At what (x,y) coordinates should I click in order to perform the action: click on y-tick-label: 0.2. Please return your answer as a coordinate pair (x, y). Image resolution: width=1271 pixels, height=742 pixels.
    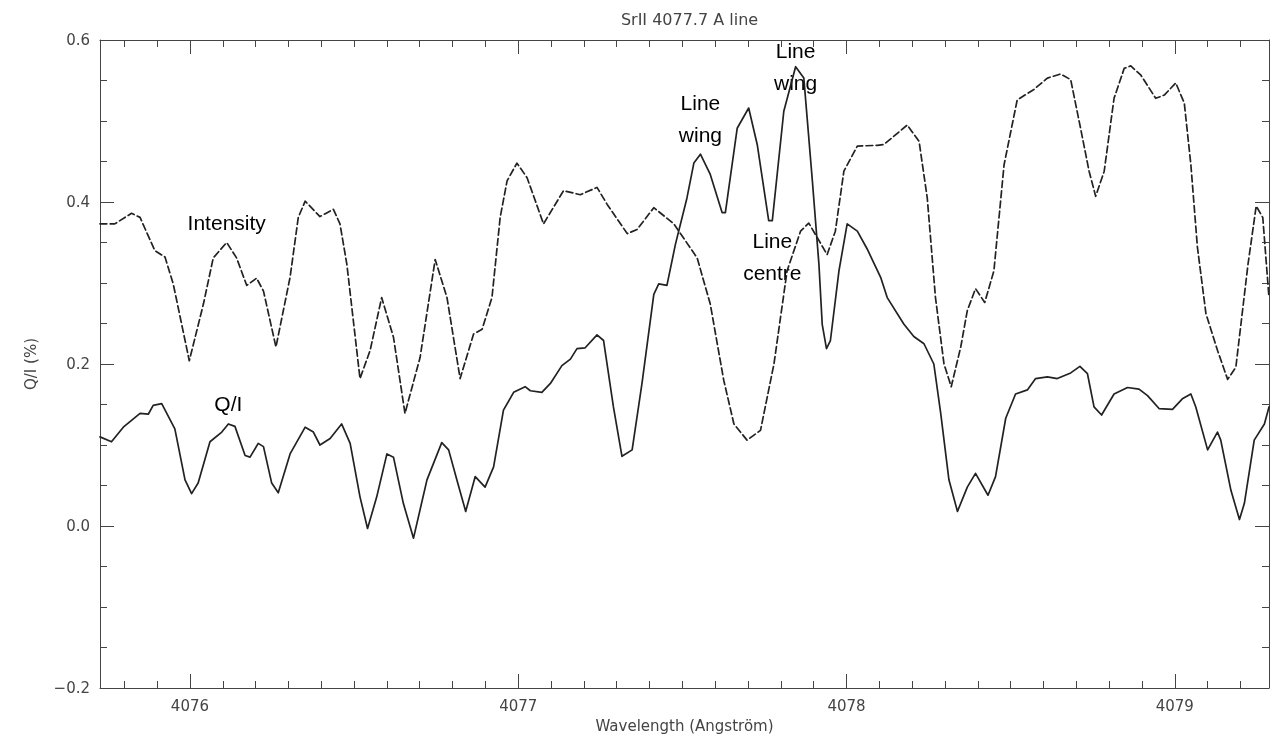
    Looking at the image, I should click on (78, 364).